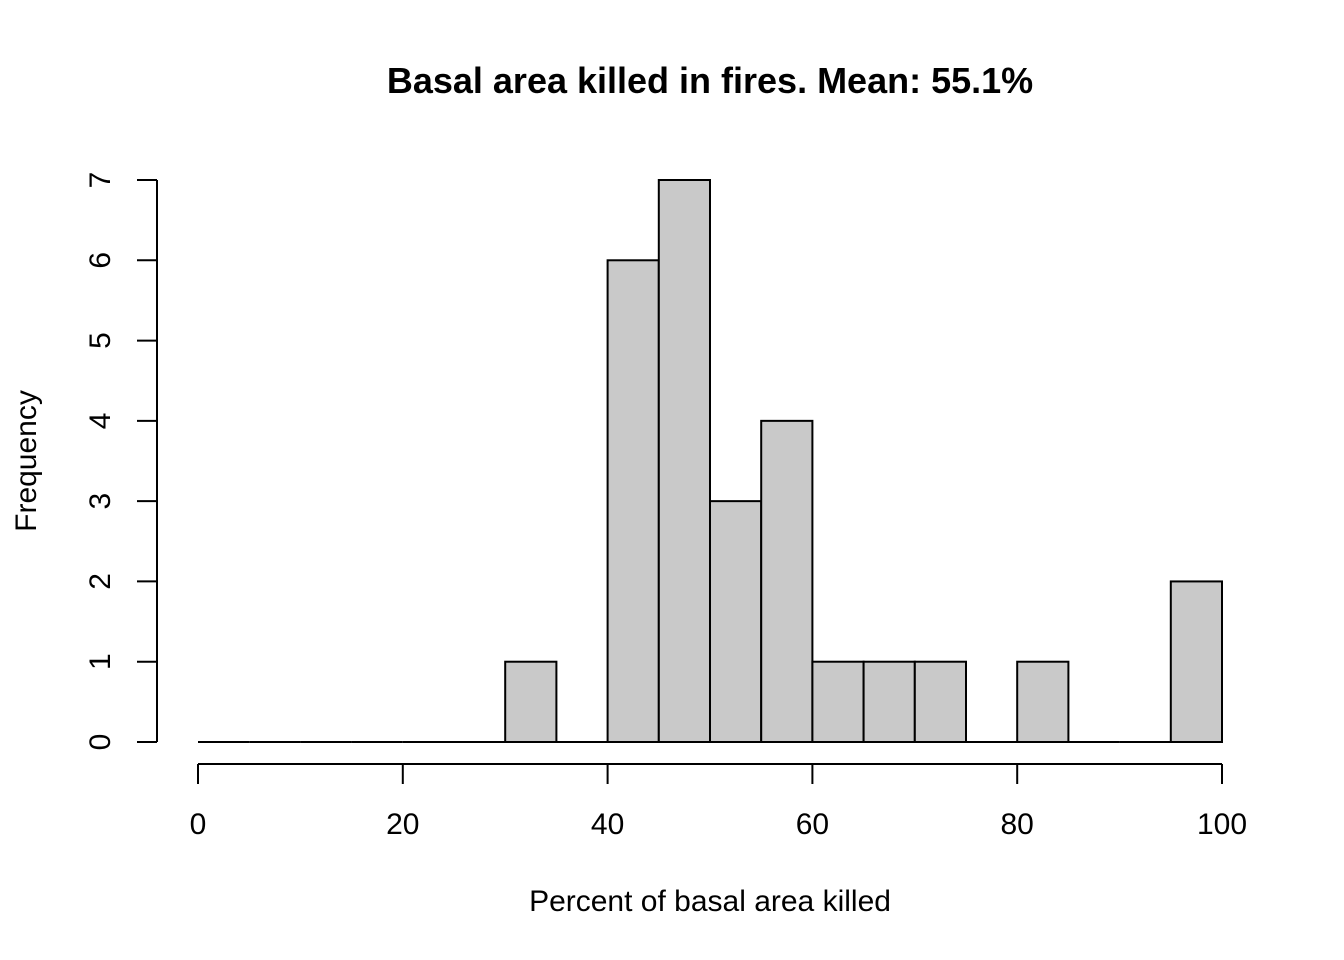 This screenshot has height=960, width=1344. Describe the element at coordinates (402, 824) in the screenshot. I see `x-tick-label: 20` at that location.